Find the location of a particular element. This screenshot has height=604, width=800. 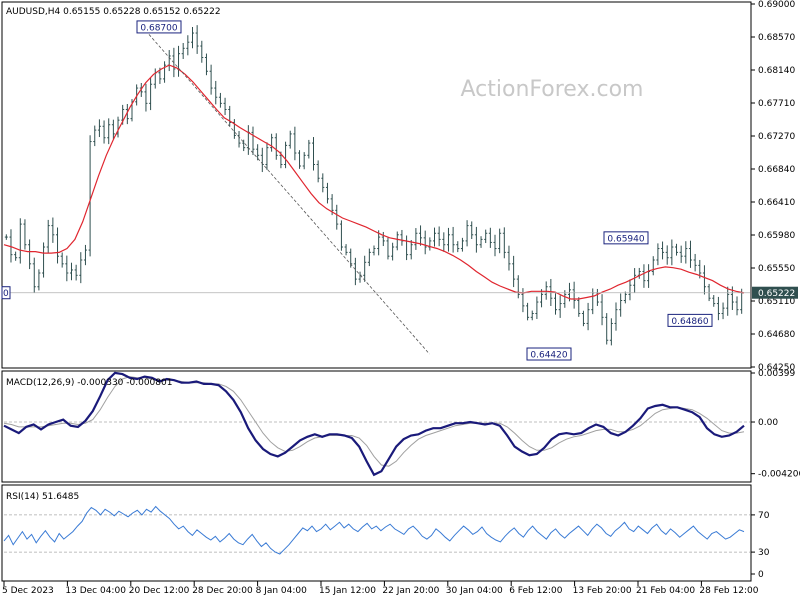

rsi-header: RSI(14) 51.6485 is located at coordinates (42, 497).